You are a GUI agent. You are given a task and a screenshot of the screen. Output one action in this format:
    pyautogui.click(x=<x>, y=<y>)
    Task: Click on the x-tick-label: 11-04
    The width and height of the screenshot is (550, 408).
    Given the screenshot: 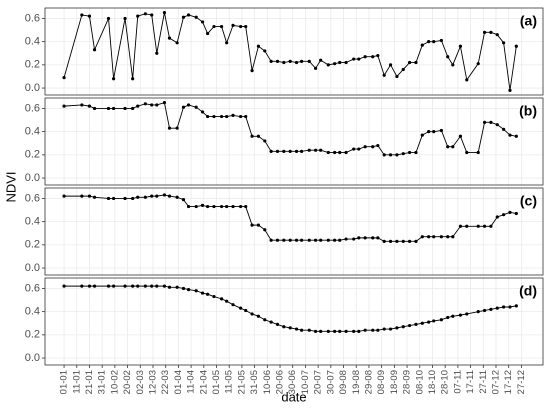 What is the action you would take?
    pyautogui.click(x=191, y=382)
    